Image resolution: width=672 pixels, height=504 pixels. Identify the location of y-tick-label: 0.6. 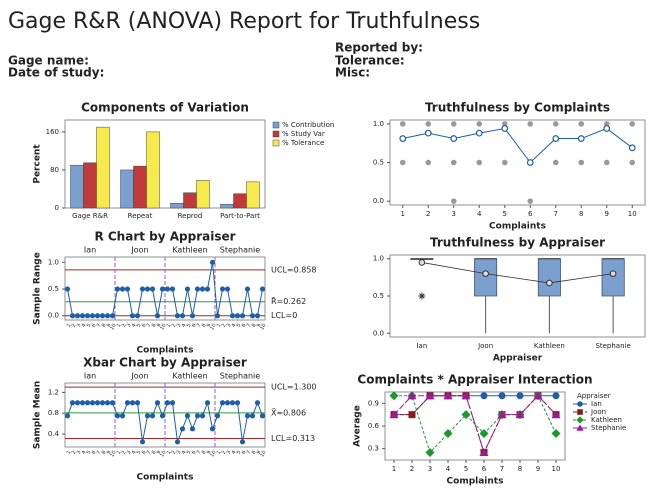
(374, 426).